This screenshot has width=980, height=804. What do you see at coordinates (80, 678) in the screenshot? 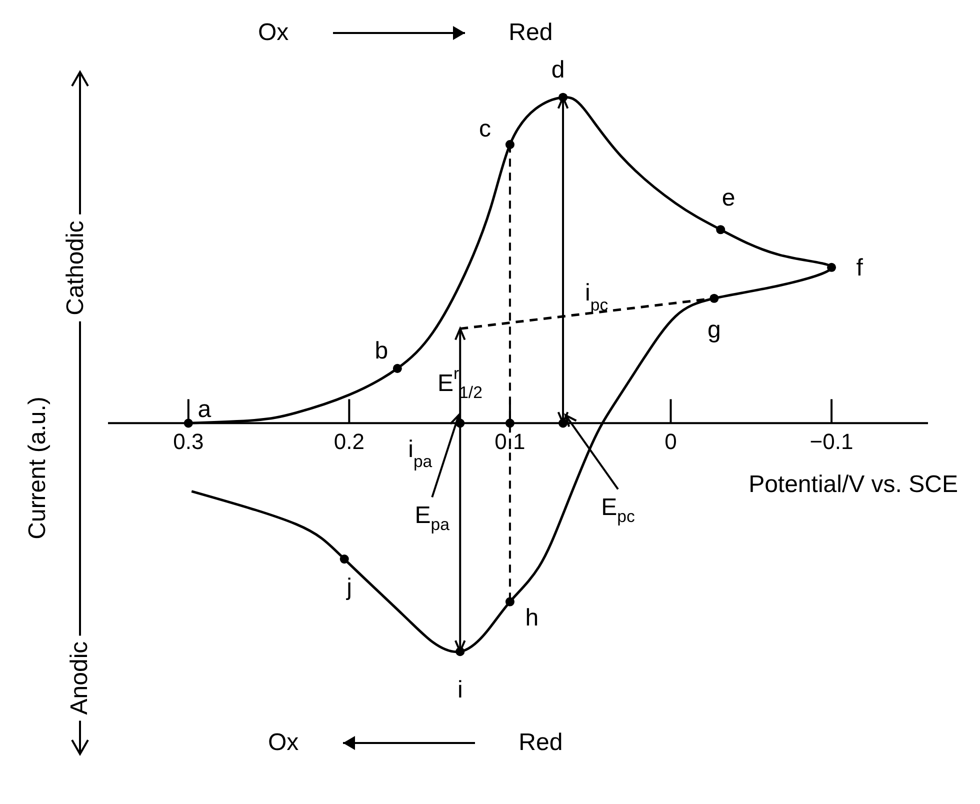
I see `text: Anodic` at bounding box center [80, 678].